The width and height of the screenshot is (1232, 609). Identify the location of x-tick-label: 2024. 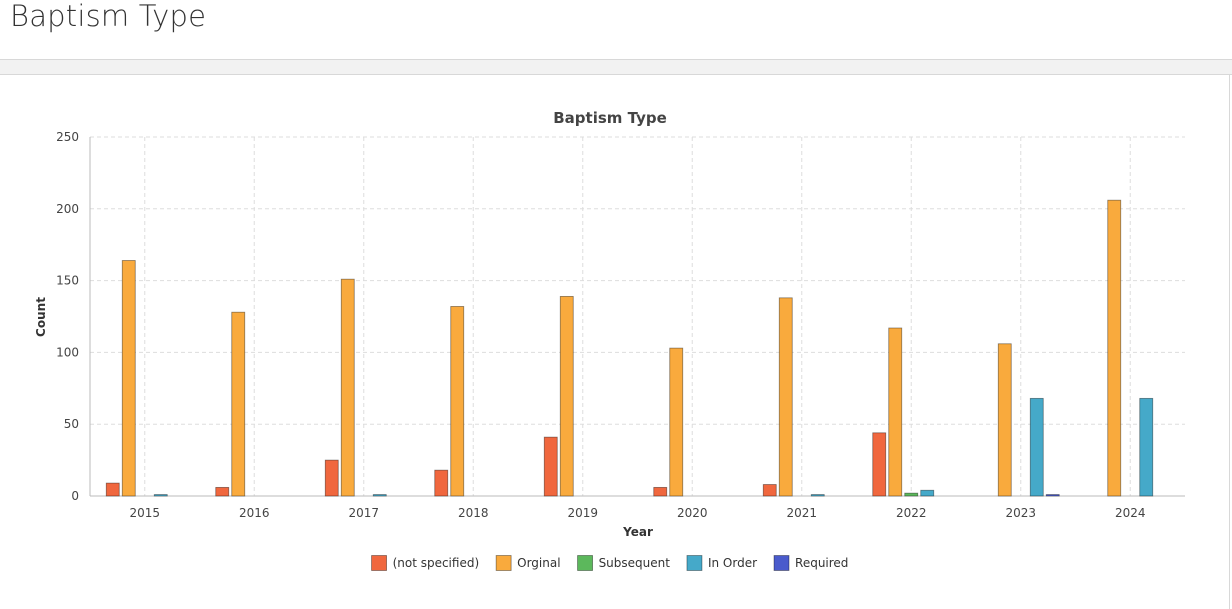
(1130, 513).